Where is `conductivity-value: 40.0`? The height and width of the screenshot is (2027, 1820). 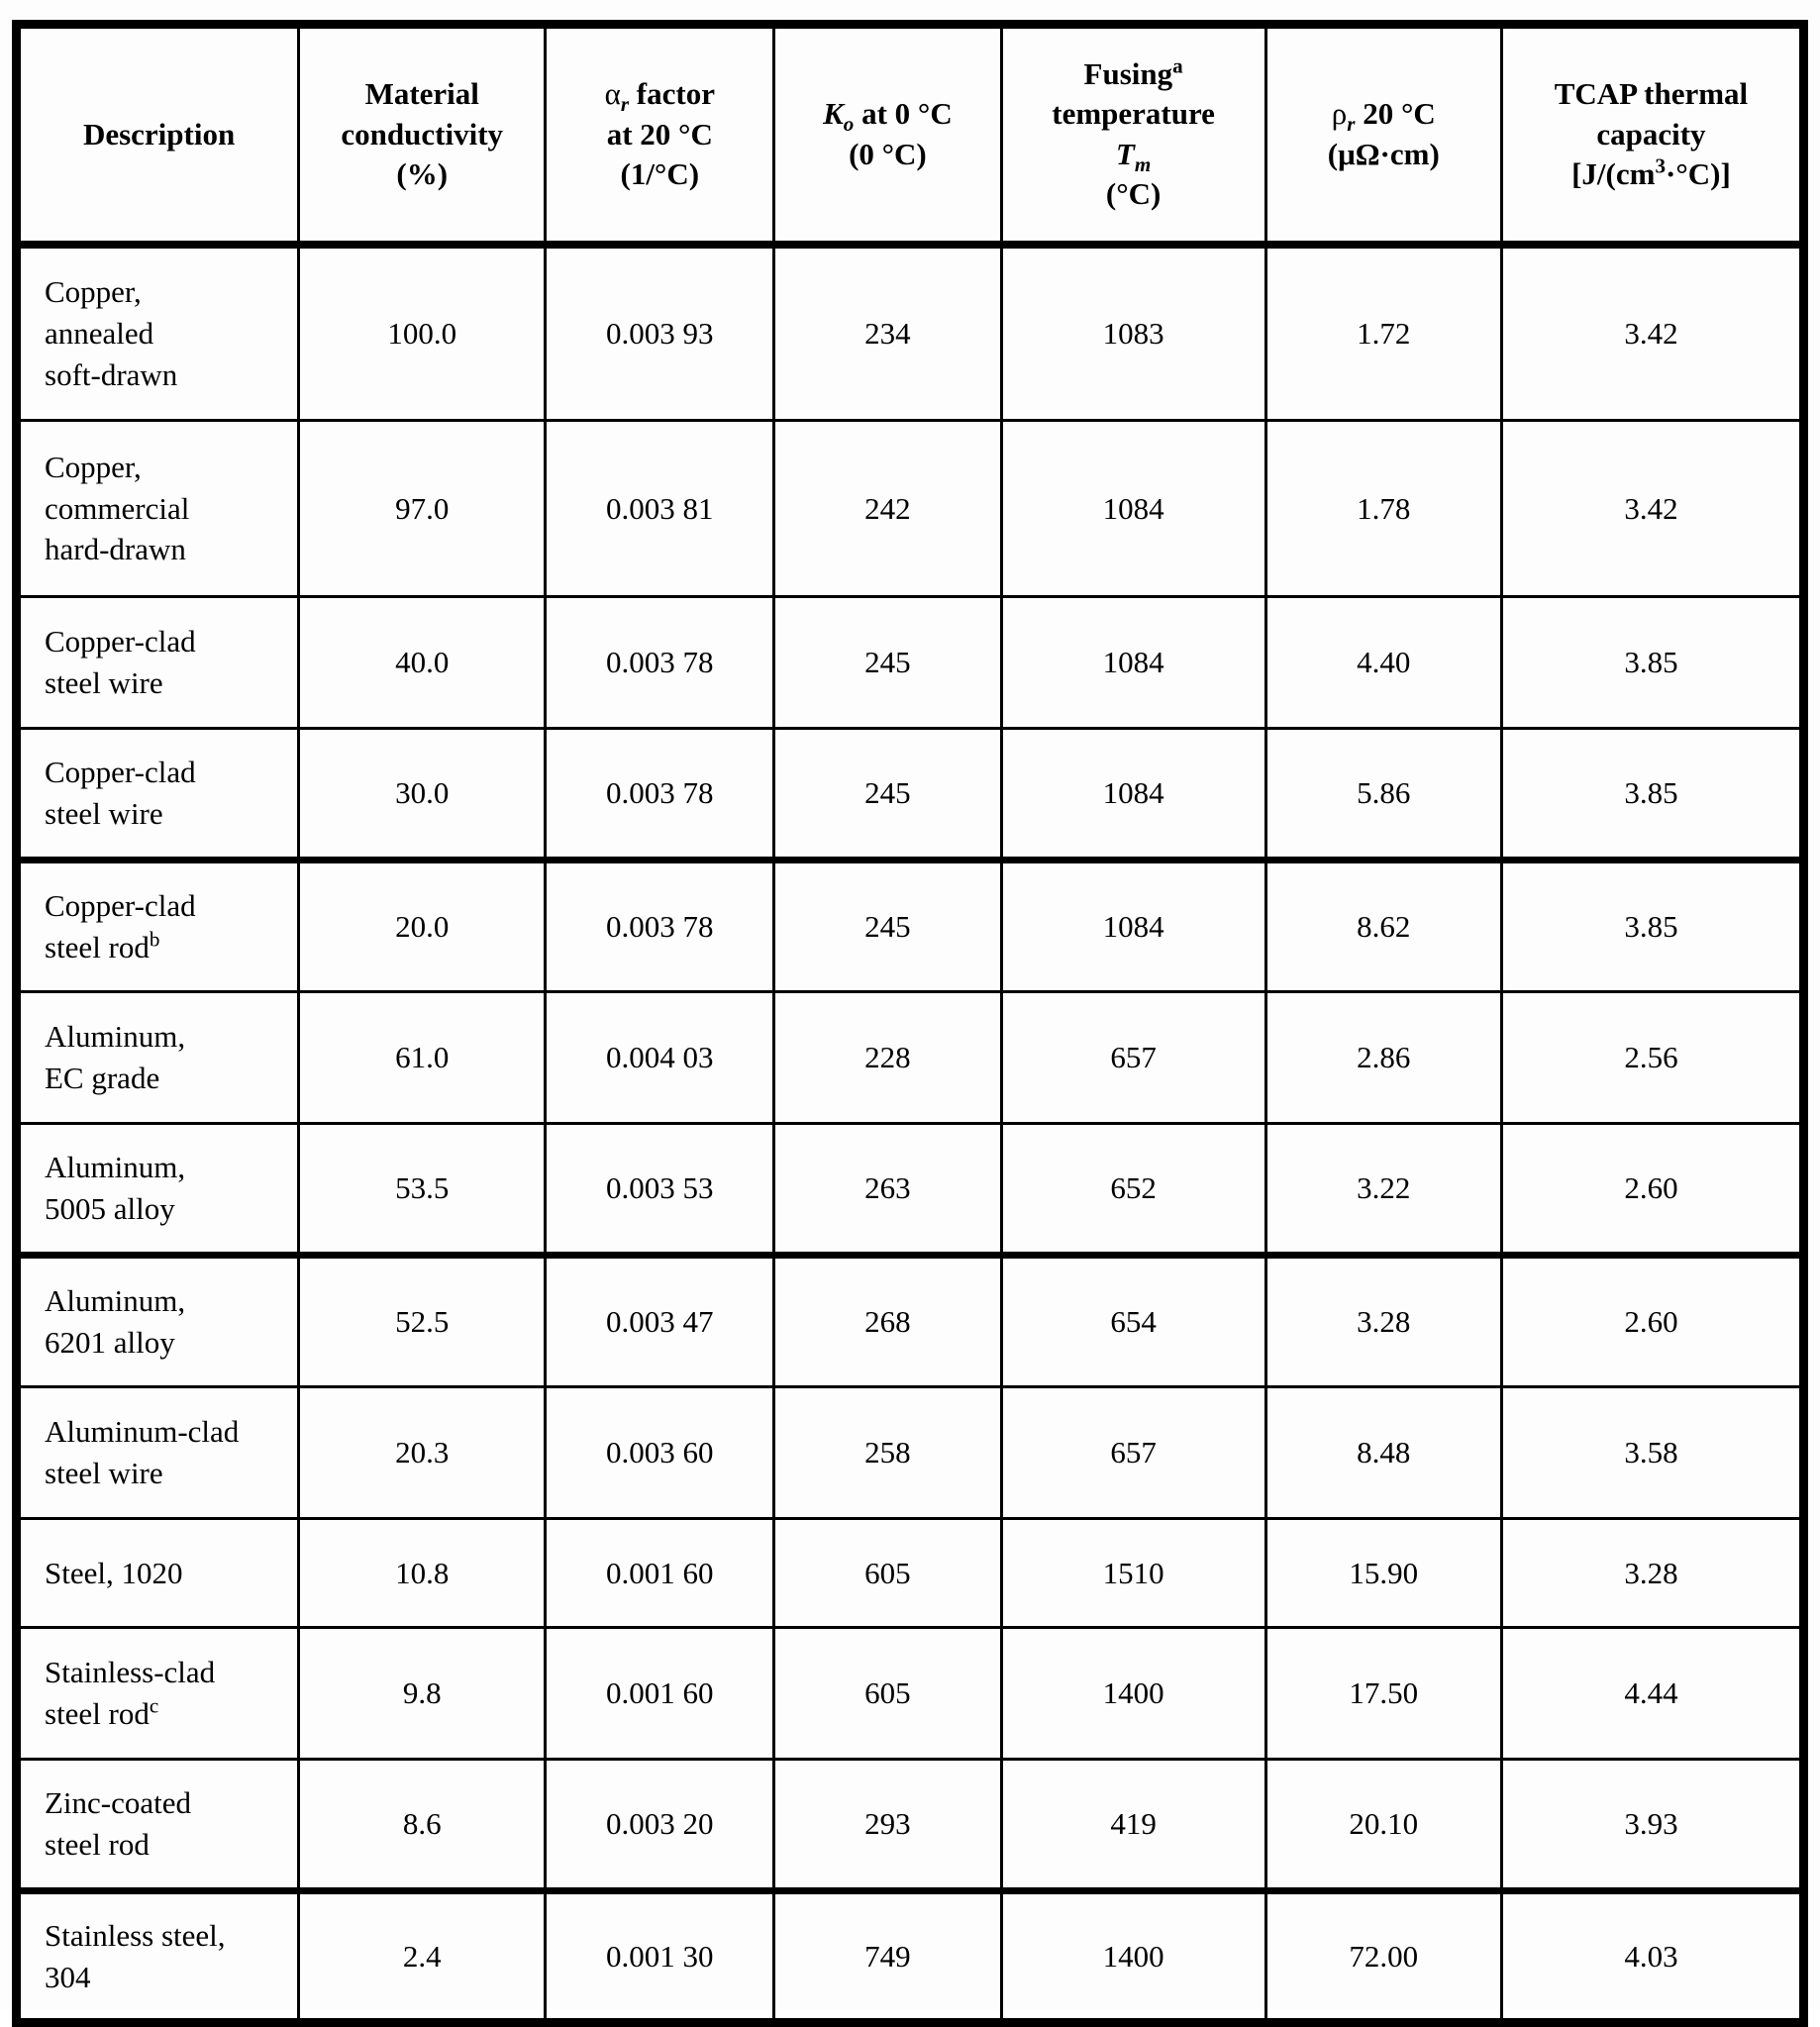 conductivity-value: 40.0 is located at coordinates (422, 663).